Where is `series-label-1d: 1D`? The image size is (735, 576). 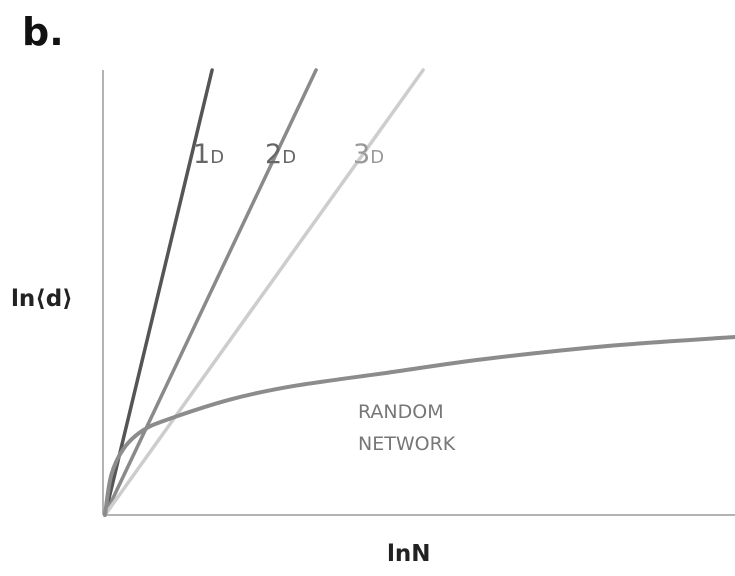
series-label-1d: 1D is located at coordinates (208, 154).